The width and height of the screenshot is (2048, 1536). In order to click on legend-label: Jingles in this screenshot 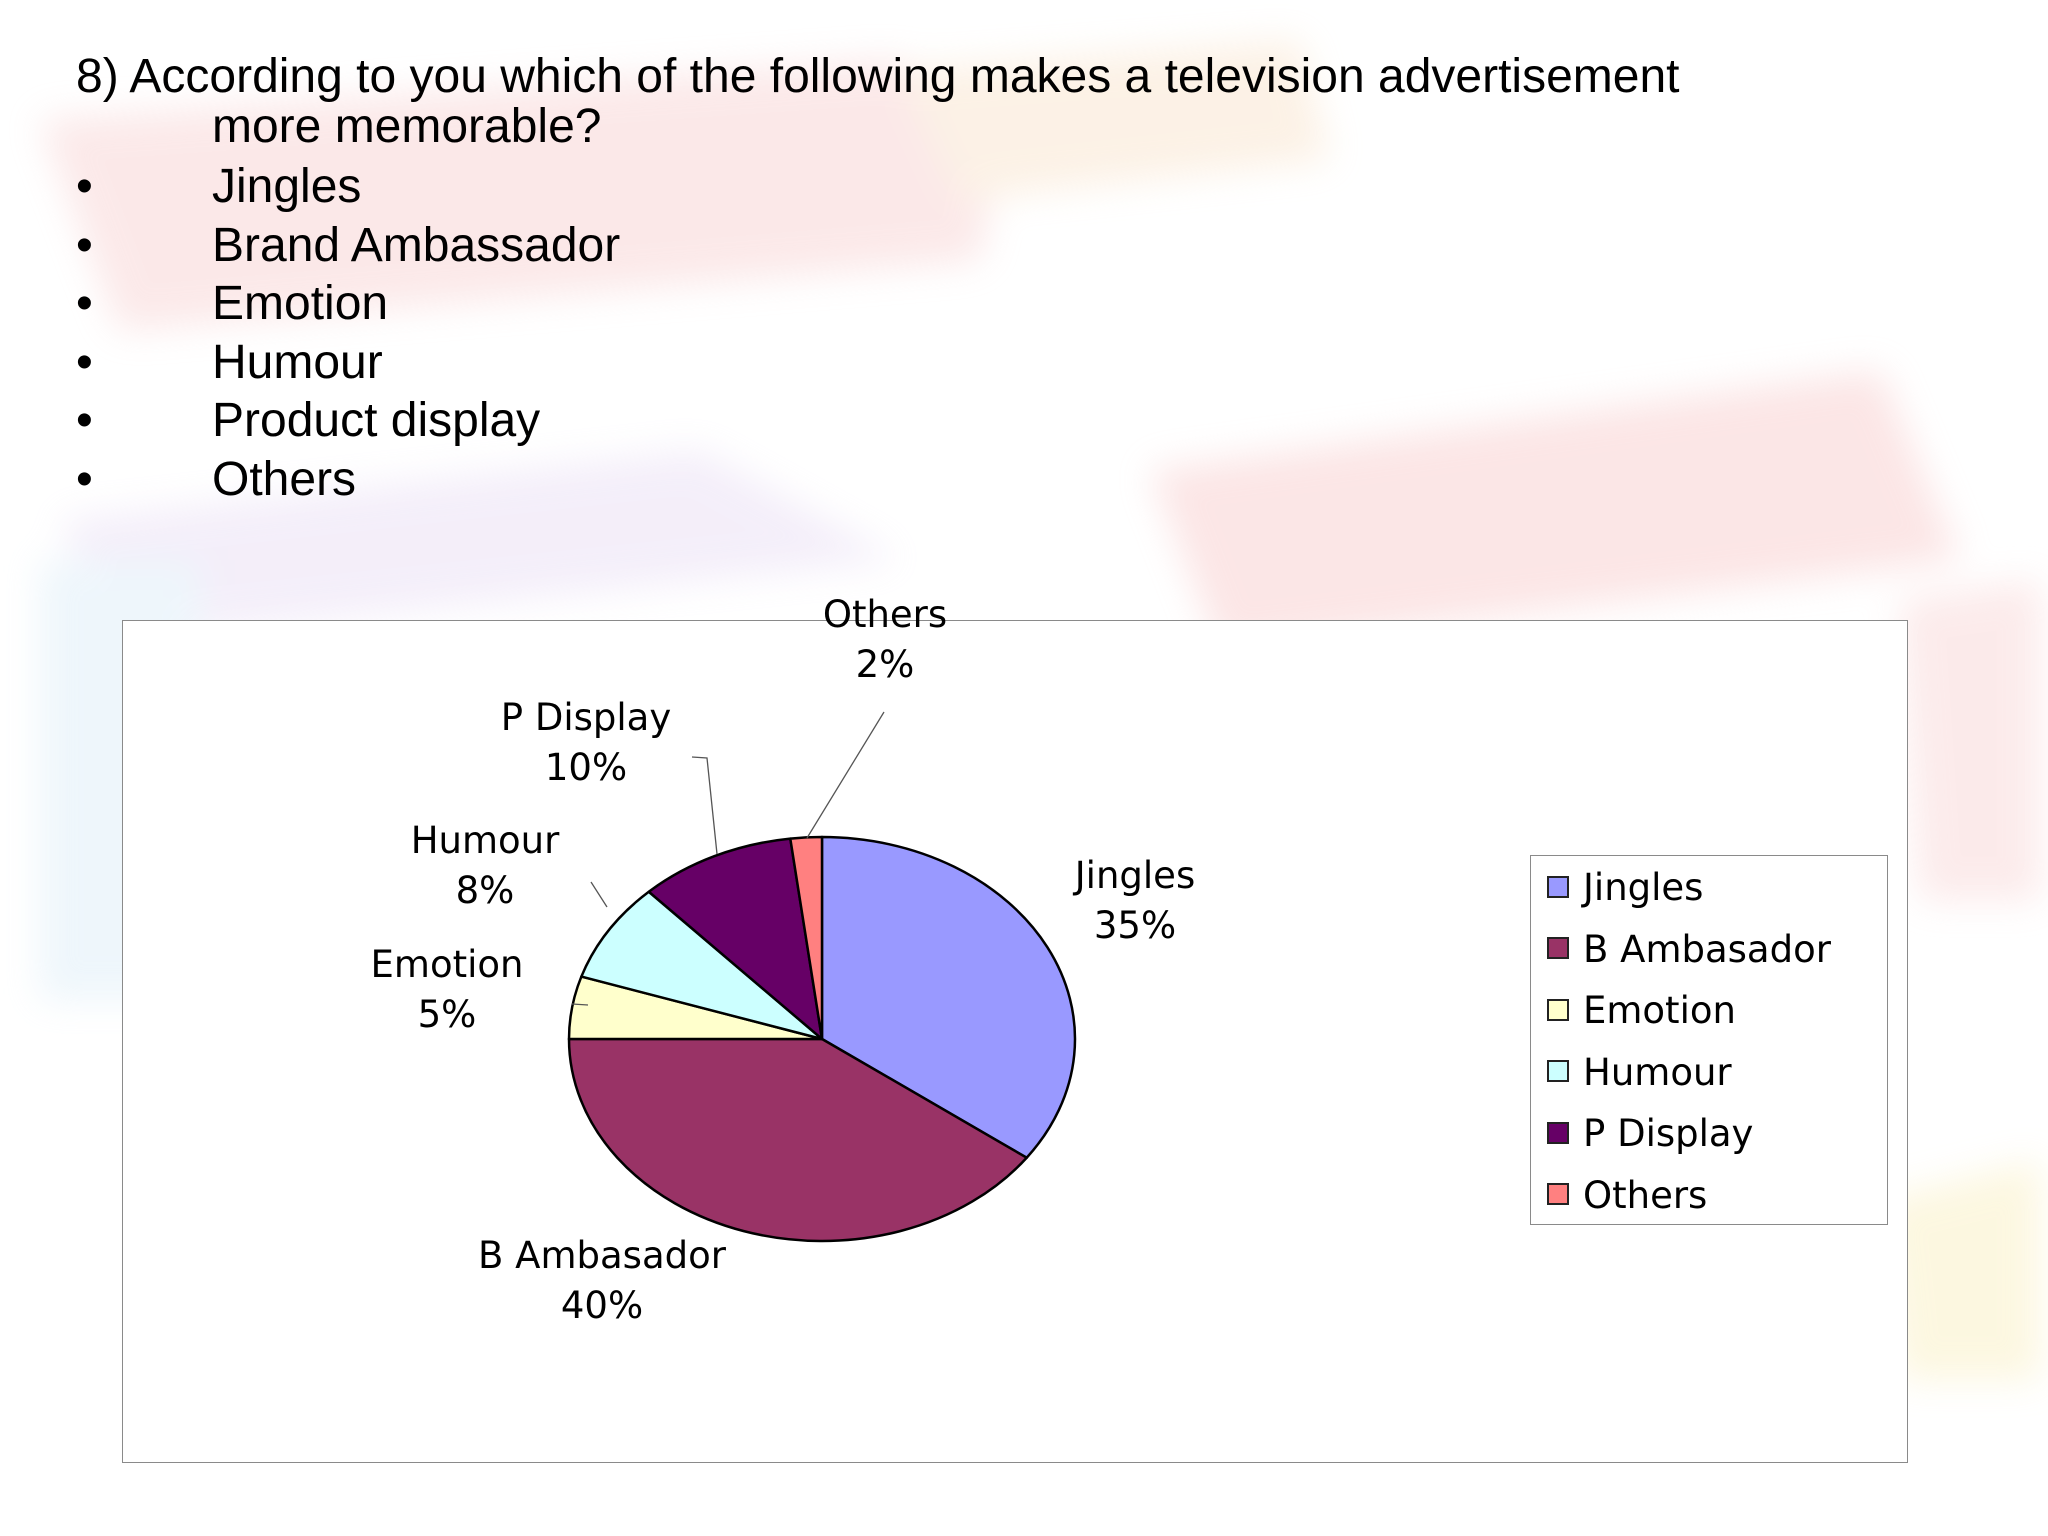, I will do `click(1643, 887)`.